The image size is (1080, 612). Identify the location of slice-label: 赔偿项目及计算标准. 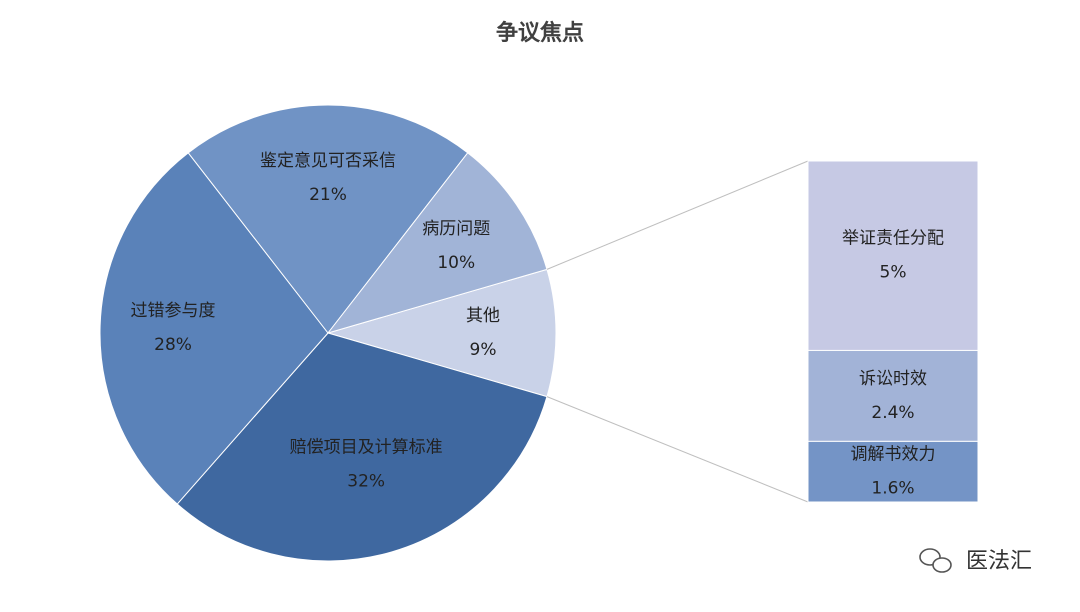
(366, 447).